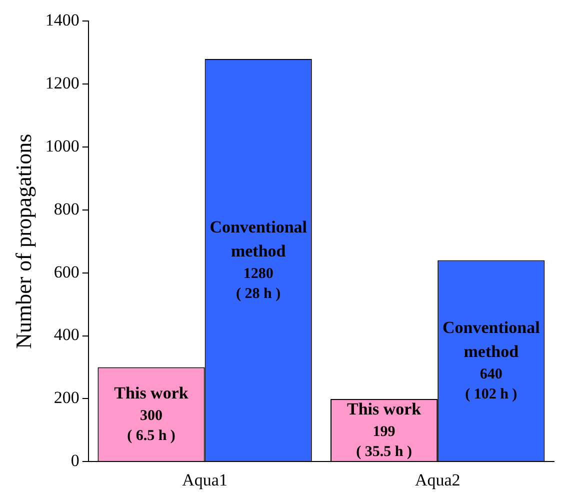  What do you see at coordinates (23, 241) in the screenshot?
I see `y-axis-title: Number of propagations` at bounding box center [23, 241].